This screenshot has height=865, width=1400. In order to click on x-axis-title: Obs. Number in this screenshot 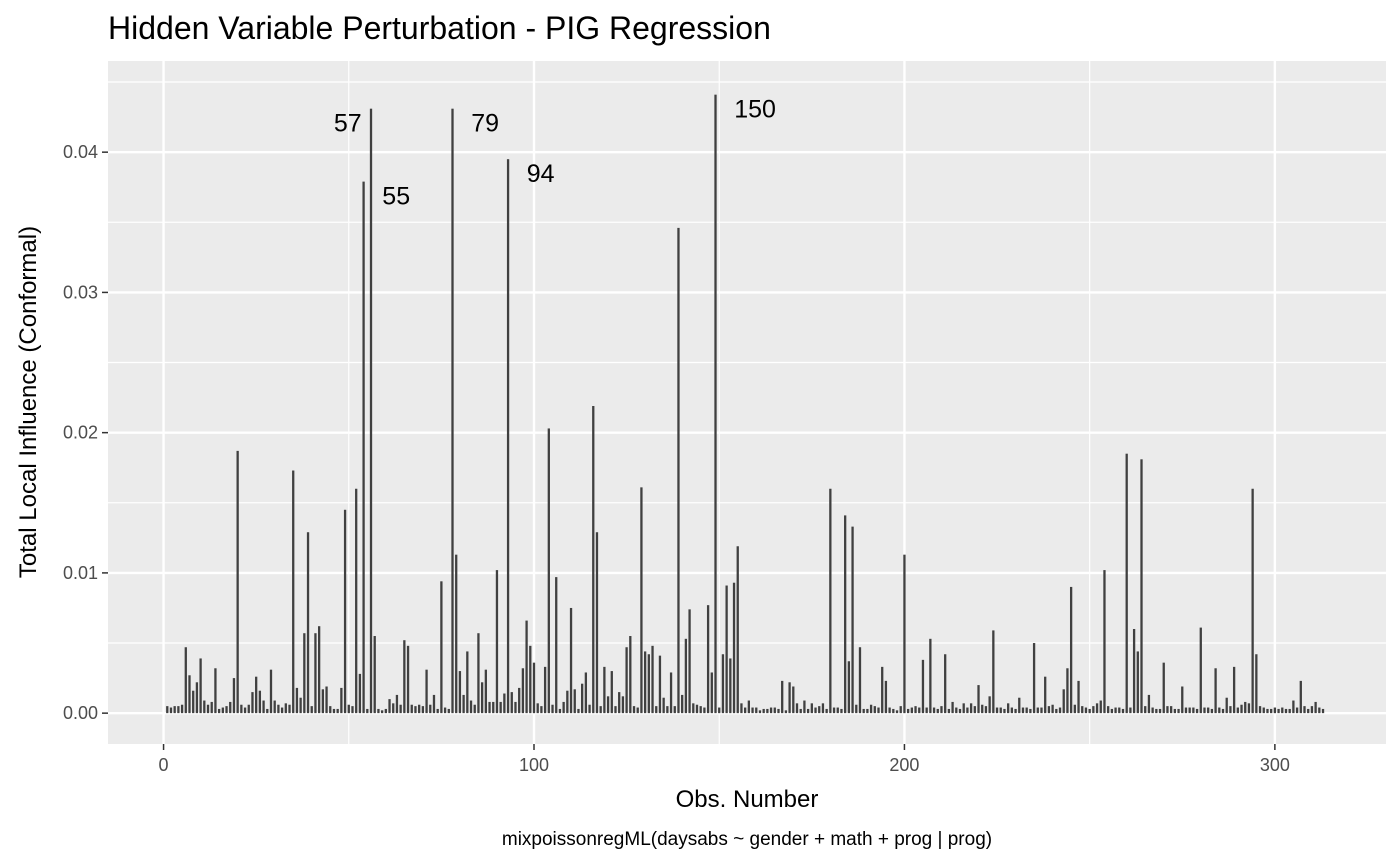, I will do `click(747, 799)`.